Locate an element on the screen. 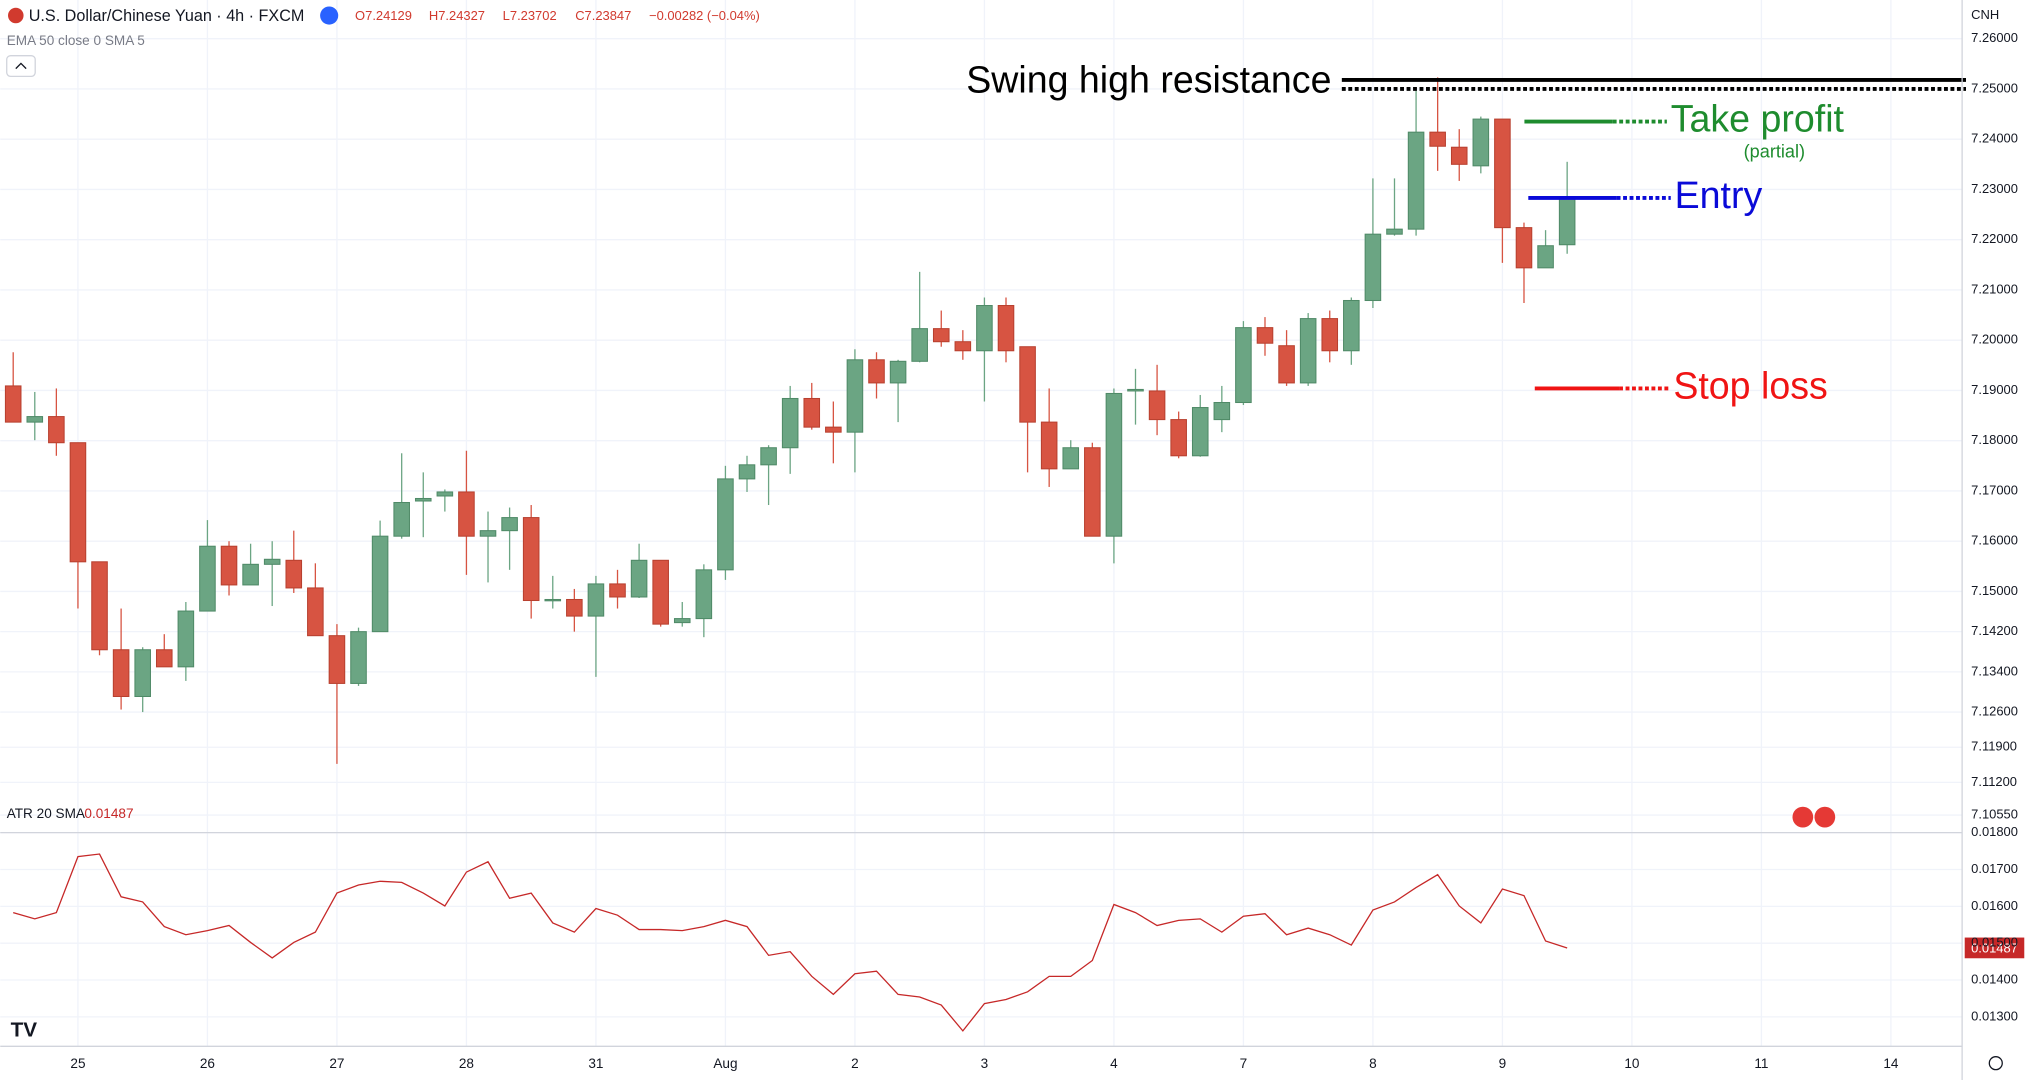 The width and height of the screenshot is (2031, 1080). replay-button is located at coordinates (329, 15).